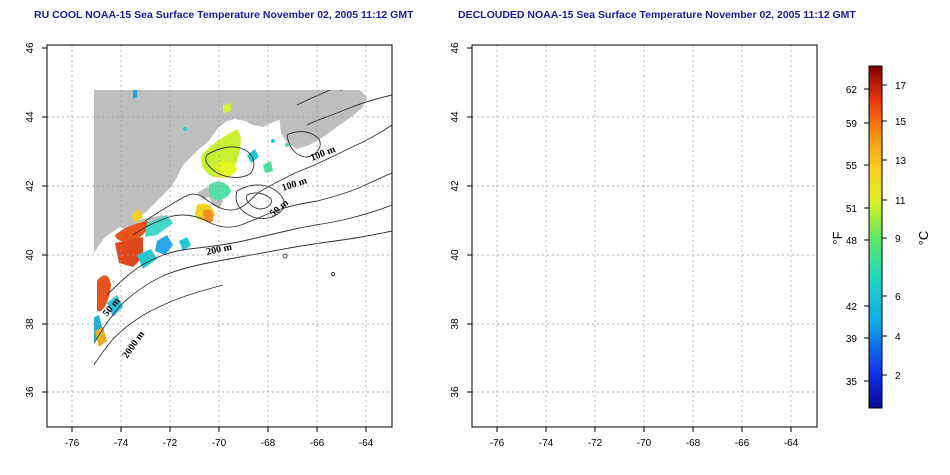 The height and width of the screenshot is (475, 950). I want to click on fahrenheit-tick: 55, so click(852, 166).